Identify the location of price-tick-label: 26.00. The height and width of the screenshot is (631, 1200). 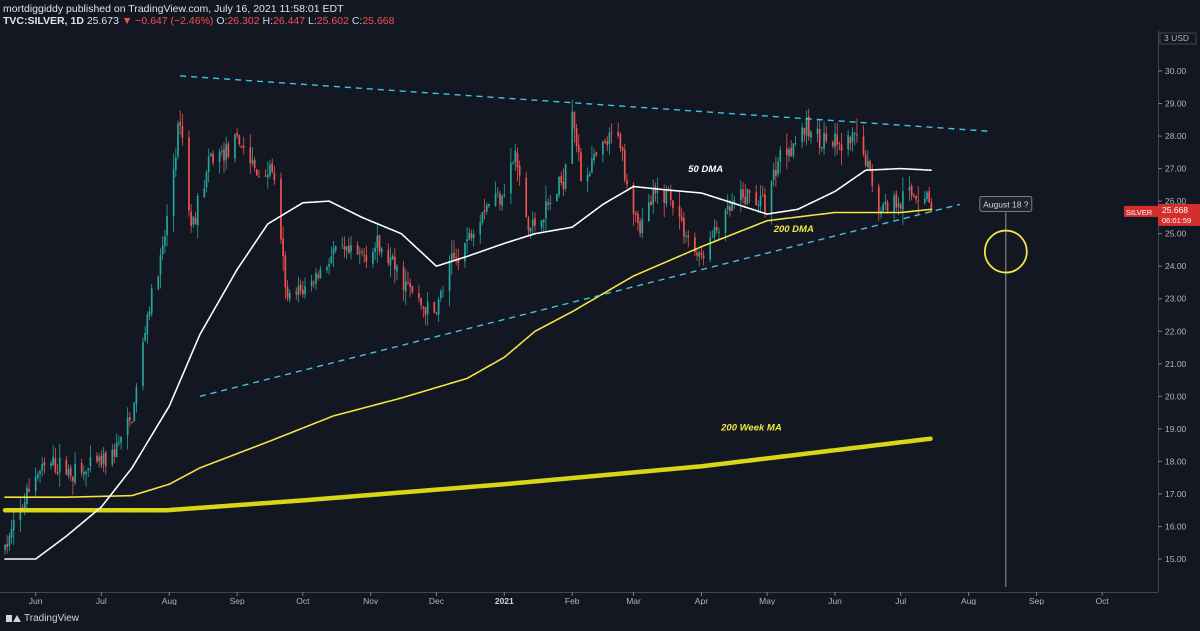
(1176, 201).